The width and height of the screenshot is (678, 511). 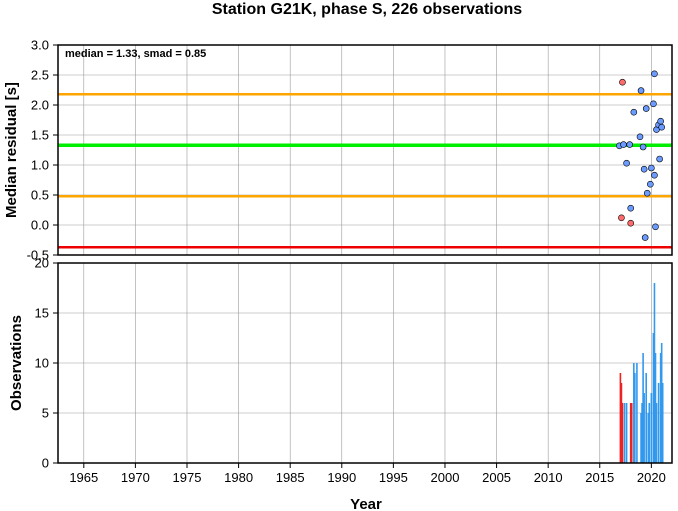 What do you see at coordinates (135, 477) in the screenshot?
I see `x-tick-label: 1970` at bounding box center [135, 477].